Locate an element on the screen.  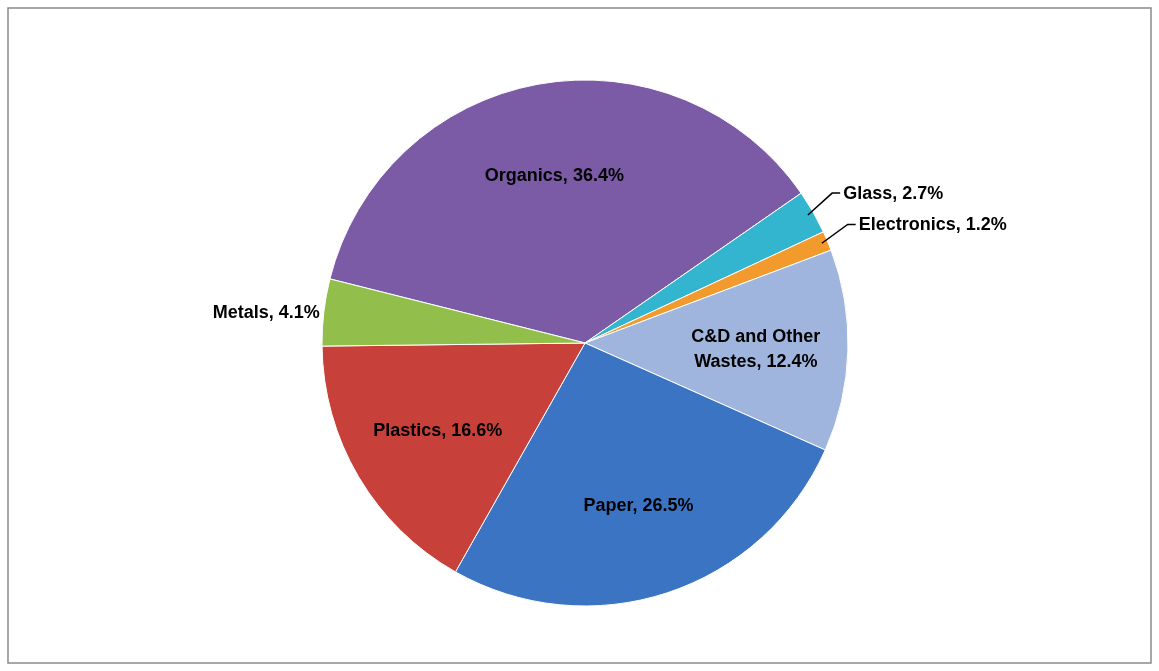
slice-label: Electronics, 1.2% is located at coordinates (932, 224).